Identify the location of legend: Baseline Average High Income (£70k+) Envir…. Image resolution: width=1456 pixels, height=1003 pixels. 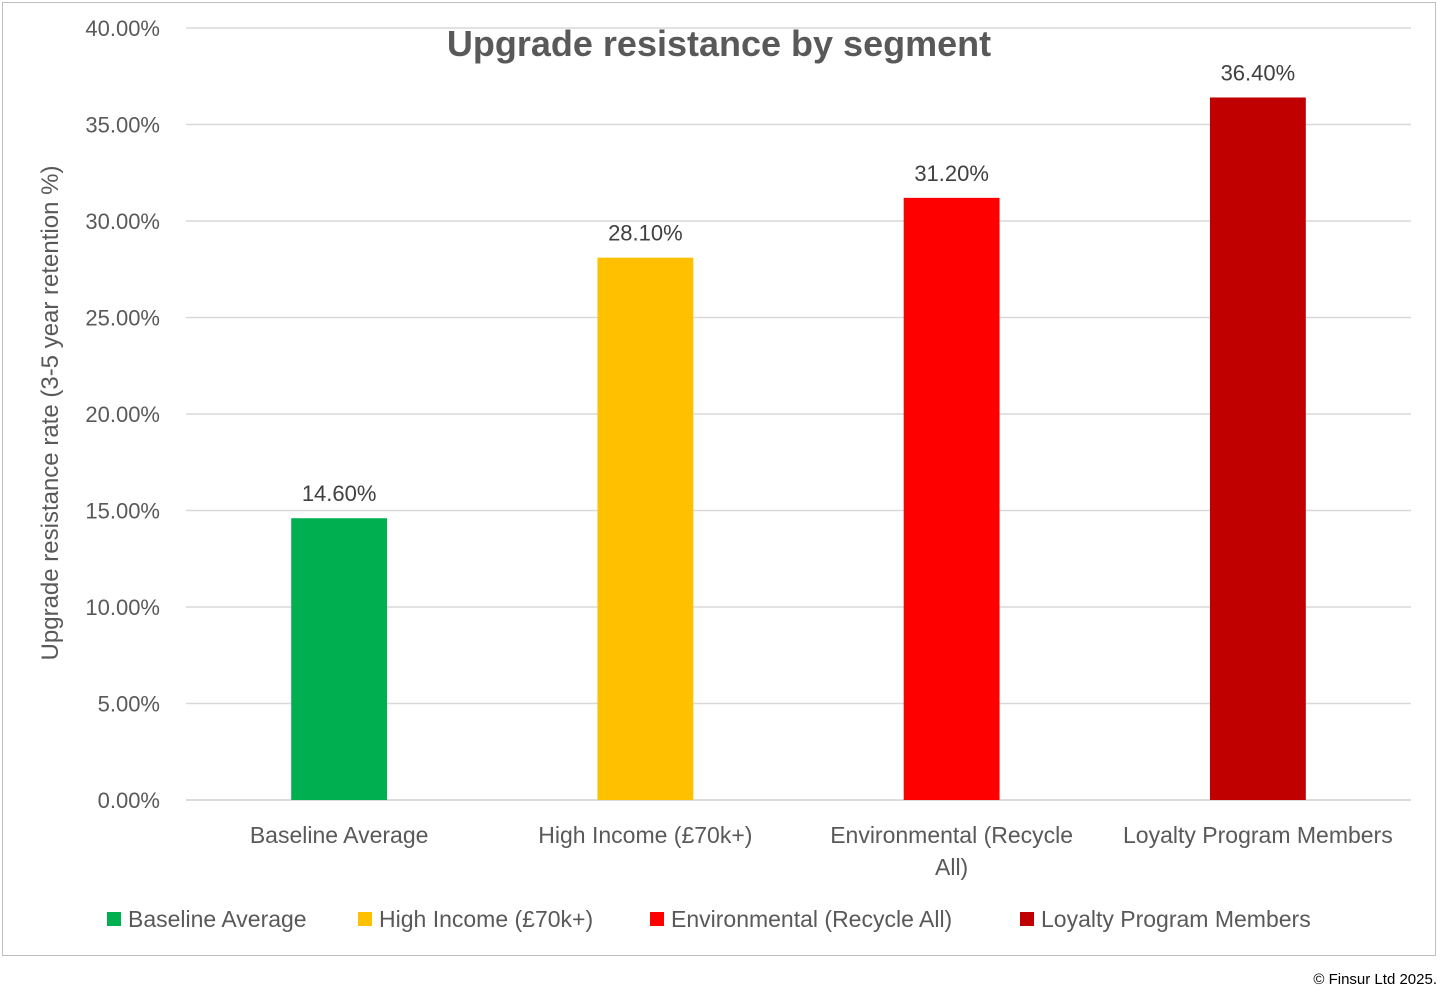
(709, 919).